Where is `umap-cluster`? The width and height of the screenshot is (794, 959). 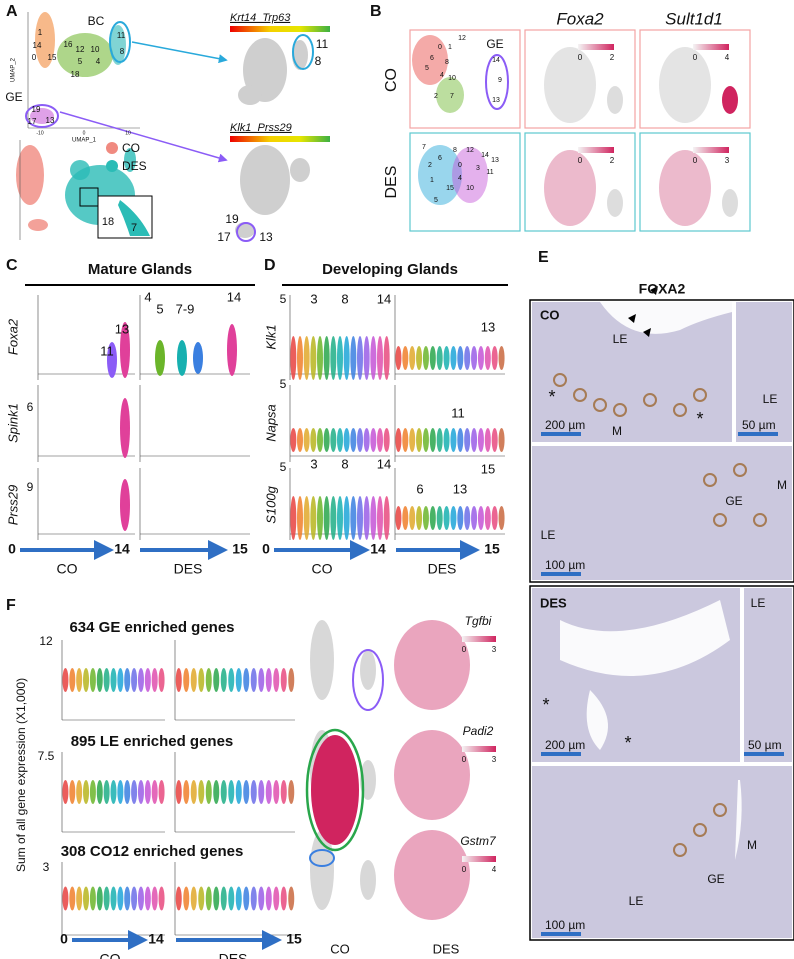
umap-cluster is located at coordinates (45, 40).